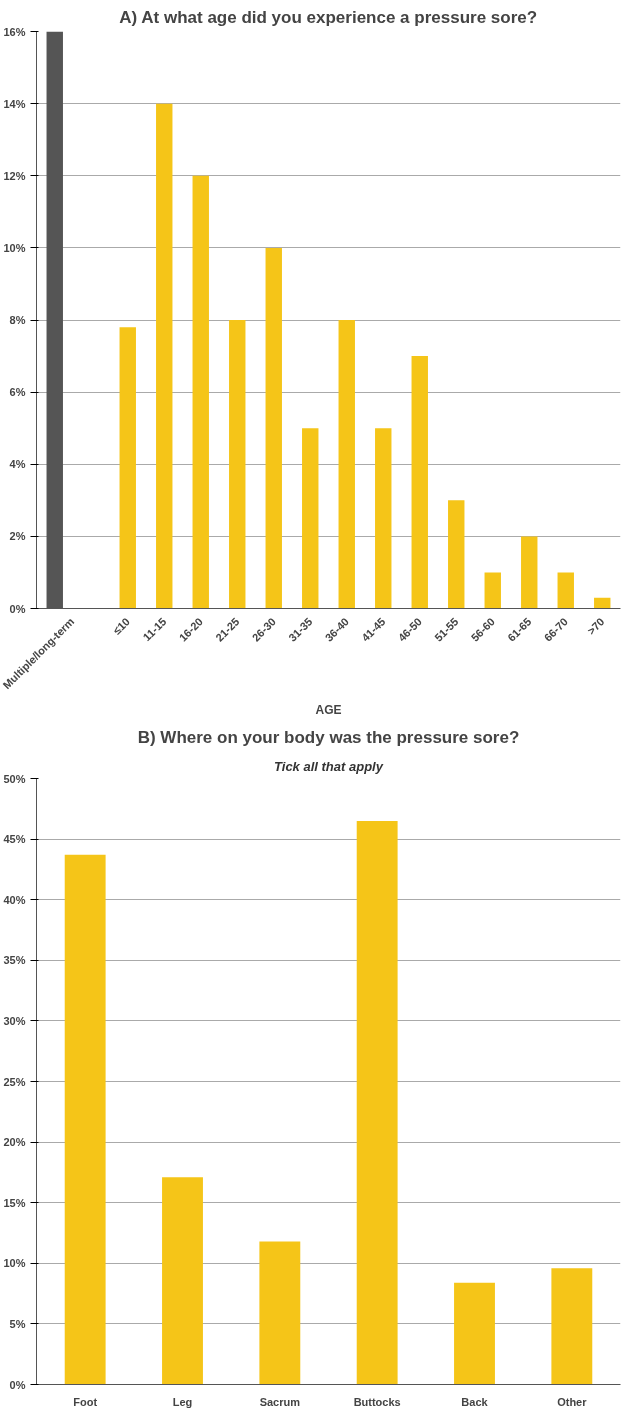 The image size is (637, 1421). I want to click on x-tick-label: >70, so click(595, 626).